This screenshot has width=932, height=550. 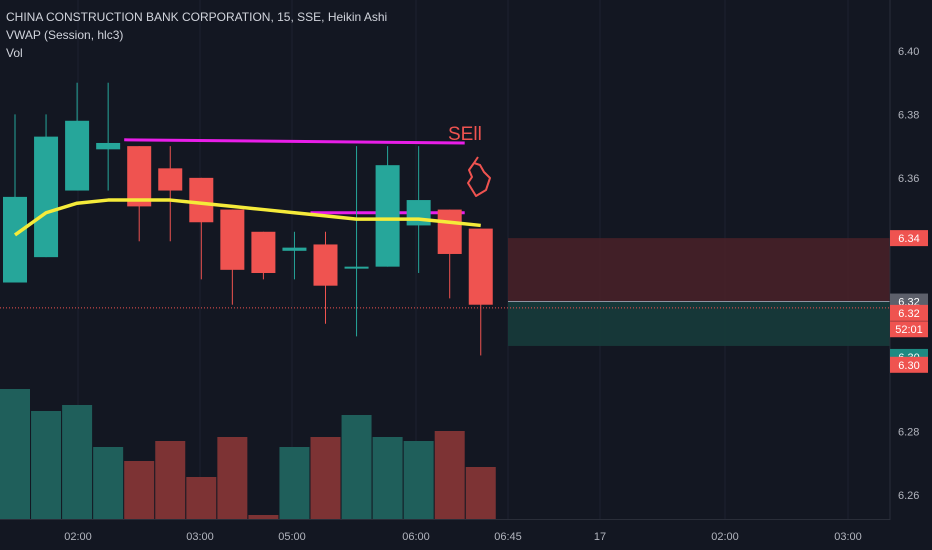 I want to click on vwap-indicator-label: VWAP (Session, hlc3), so click(x=65, y=35).